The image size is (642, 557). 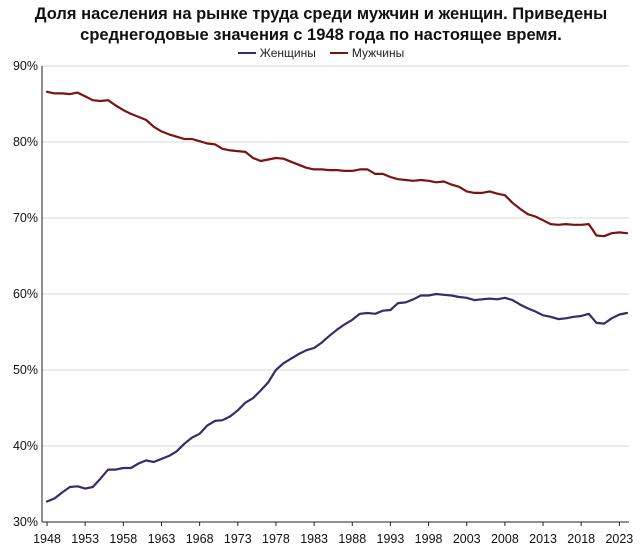 What do you see at coordinates (352, 539) in the screenshot?
I see `x-tick-label: 1988` at bounding box center [352, 539].